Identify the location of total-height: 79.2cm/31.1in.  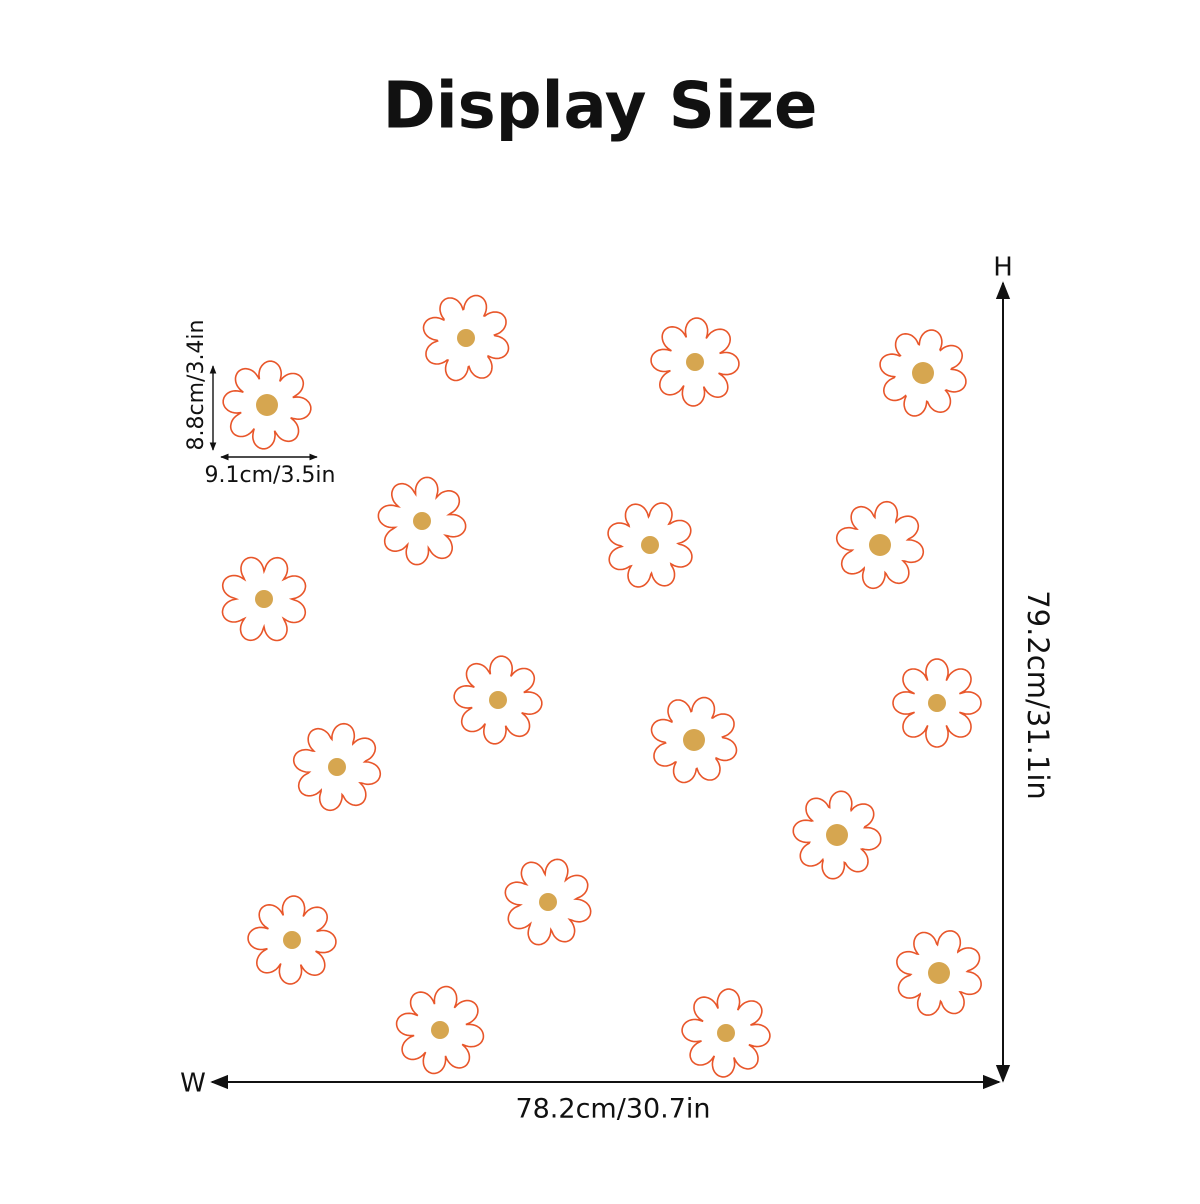
(1038, 695).